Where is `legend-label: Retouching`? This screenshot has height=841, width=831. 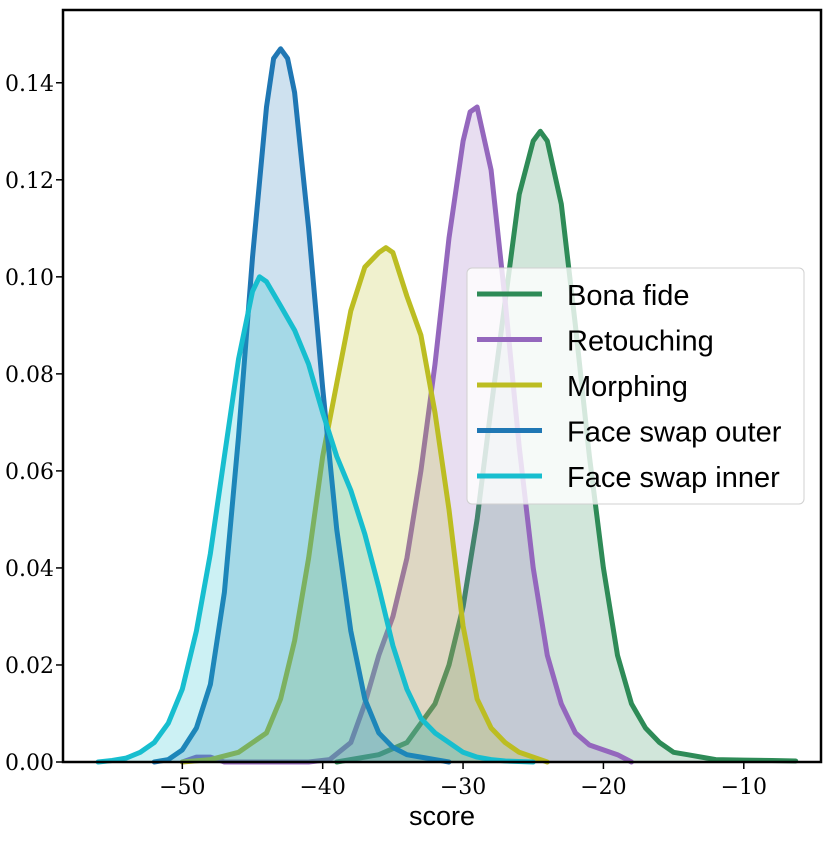 legend-label: Retouching is located at coordinates (640, 342).